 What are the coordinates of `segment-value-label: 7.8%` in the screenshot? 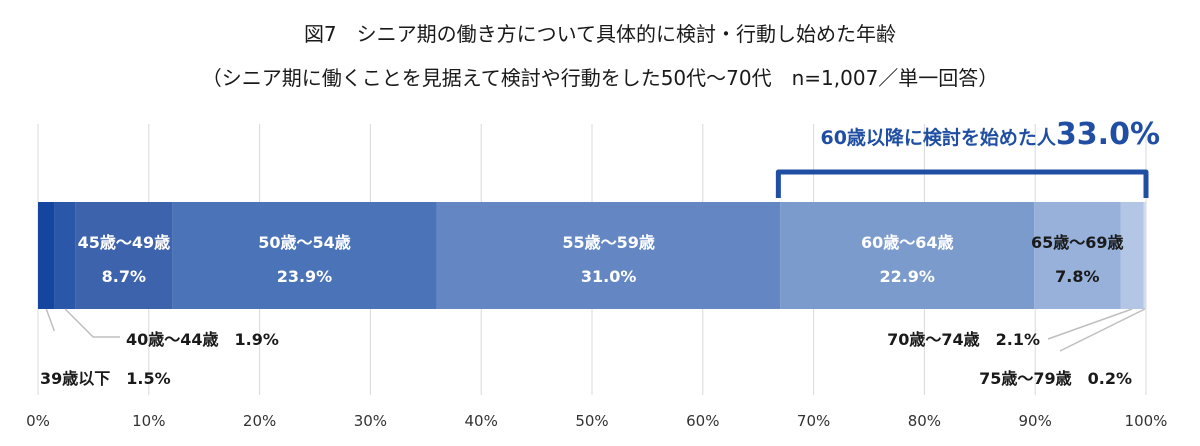 It's located at (1077, 276).